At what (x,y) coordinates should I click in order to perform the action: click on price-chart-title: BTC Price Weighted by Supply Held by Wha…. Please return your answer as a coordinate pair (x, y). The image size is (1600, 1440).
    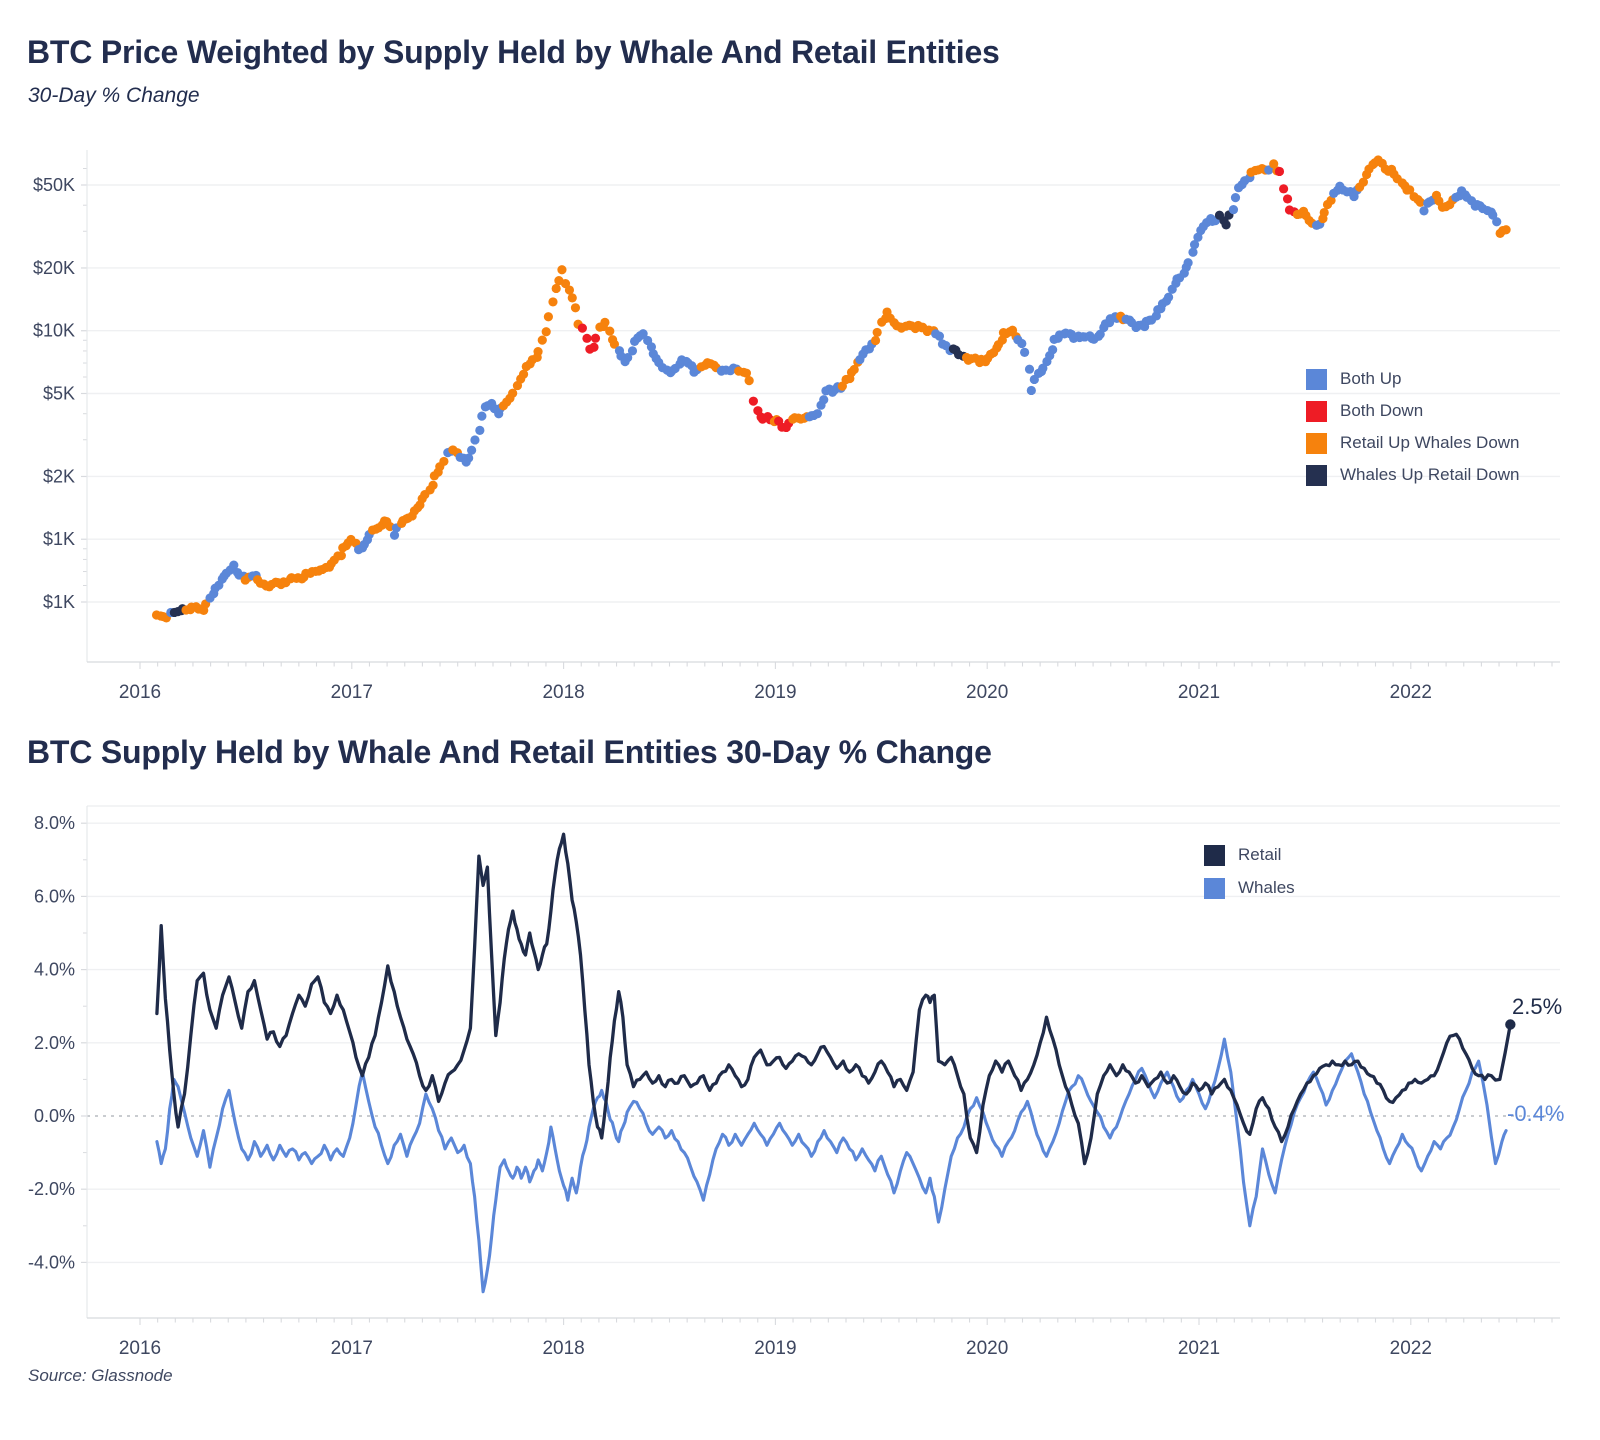
    Looking at the image, I should click on (513, 52).